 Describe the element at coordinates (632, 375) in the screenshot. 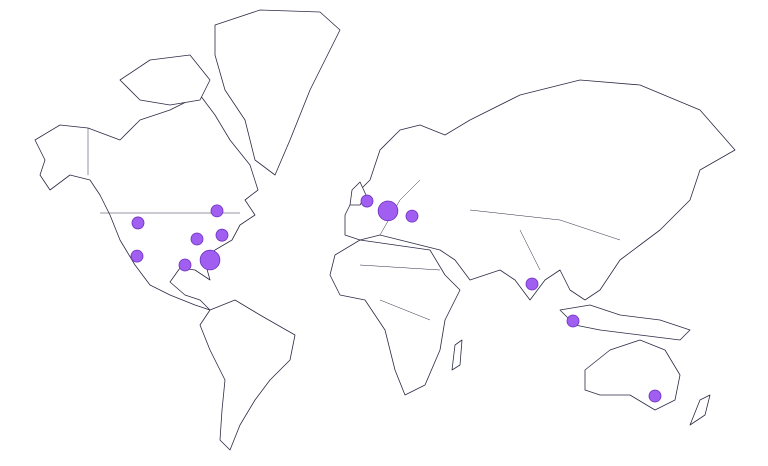

I see `australia` at that location.